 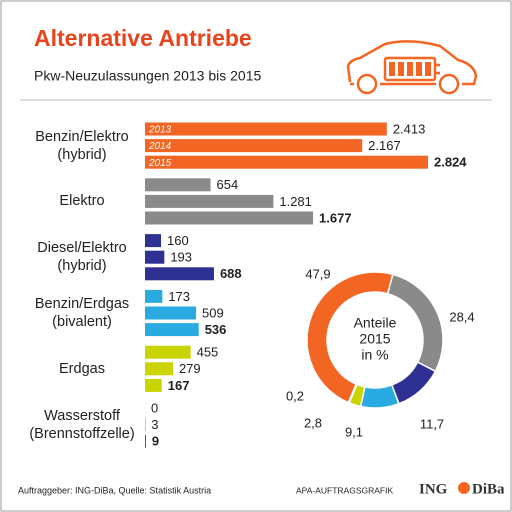 I want to click on donut-center-label: in %, so click(x=374, y=355).